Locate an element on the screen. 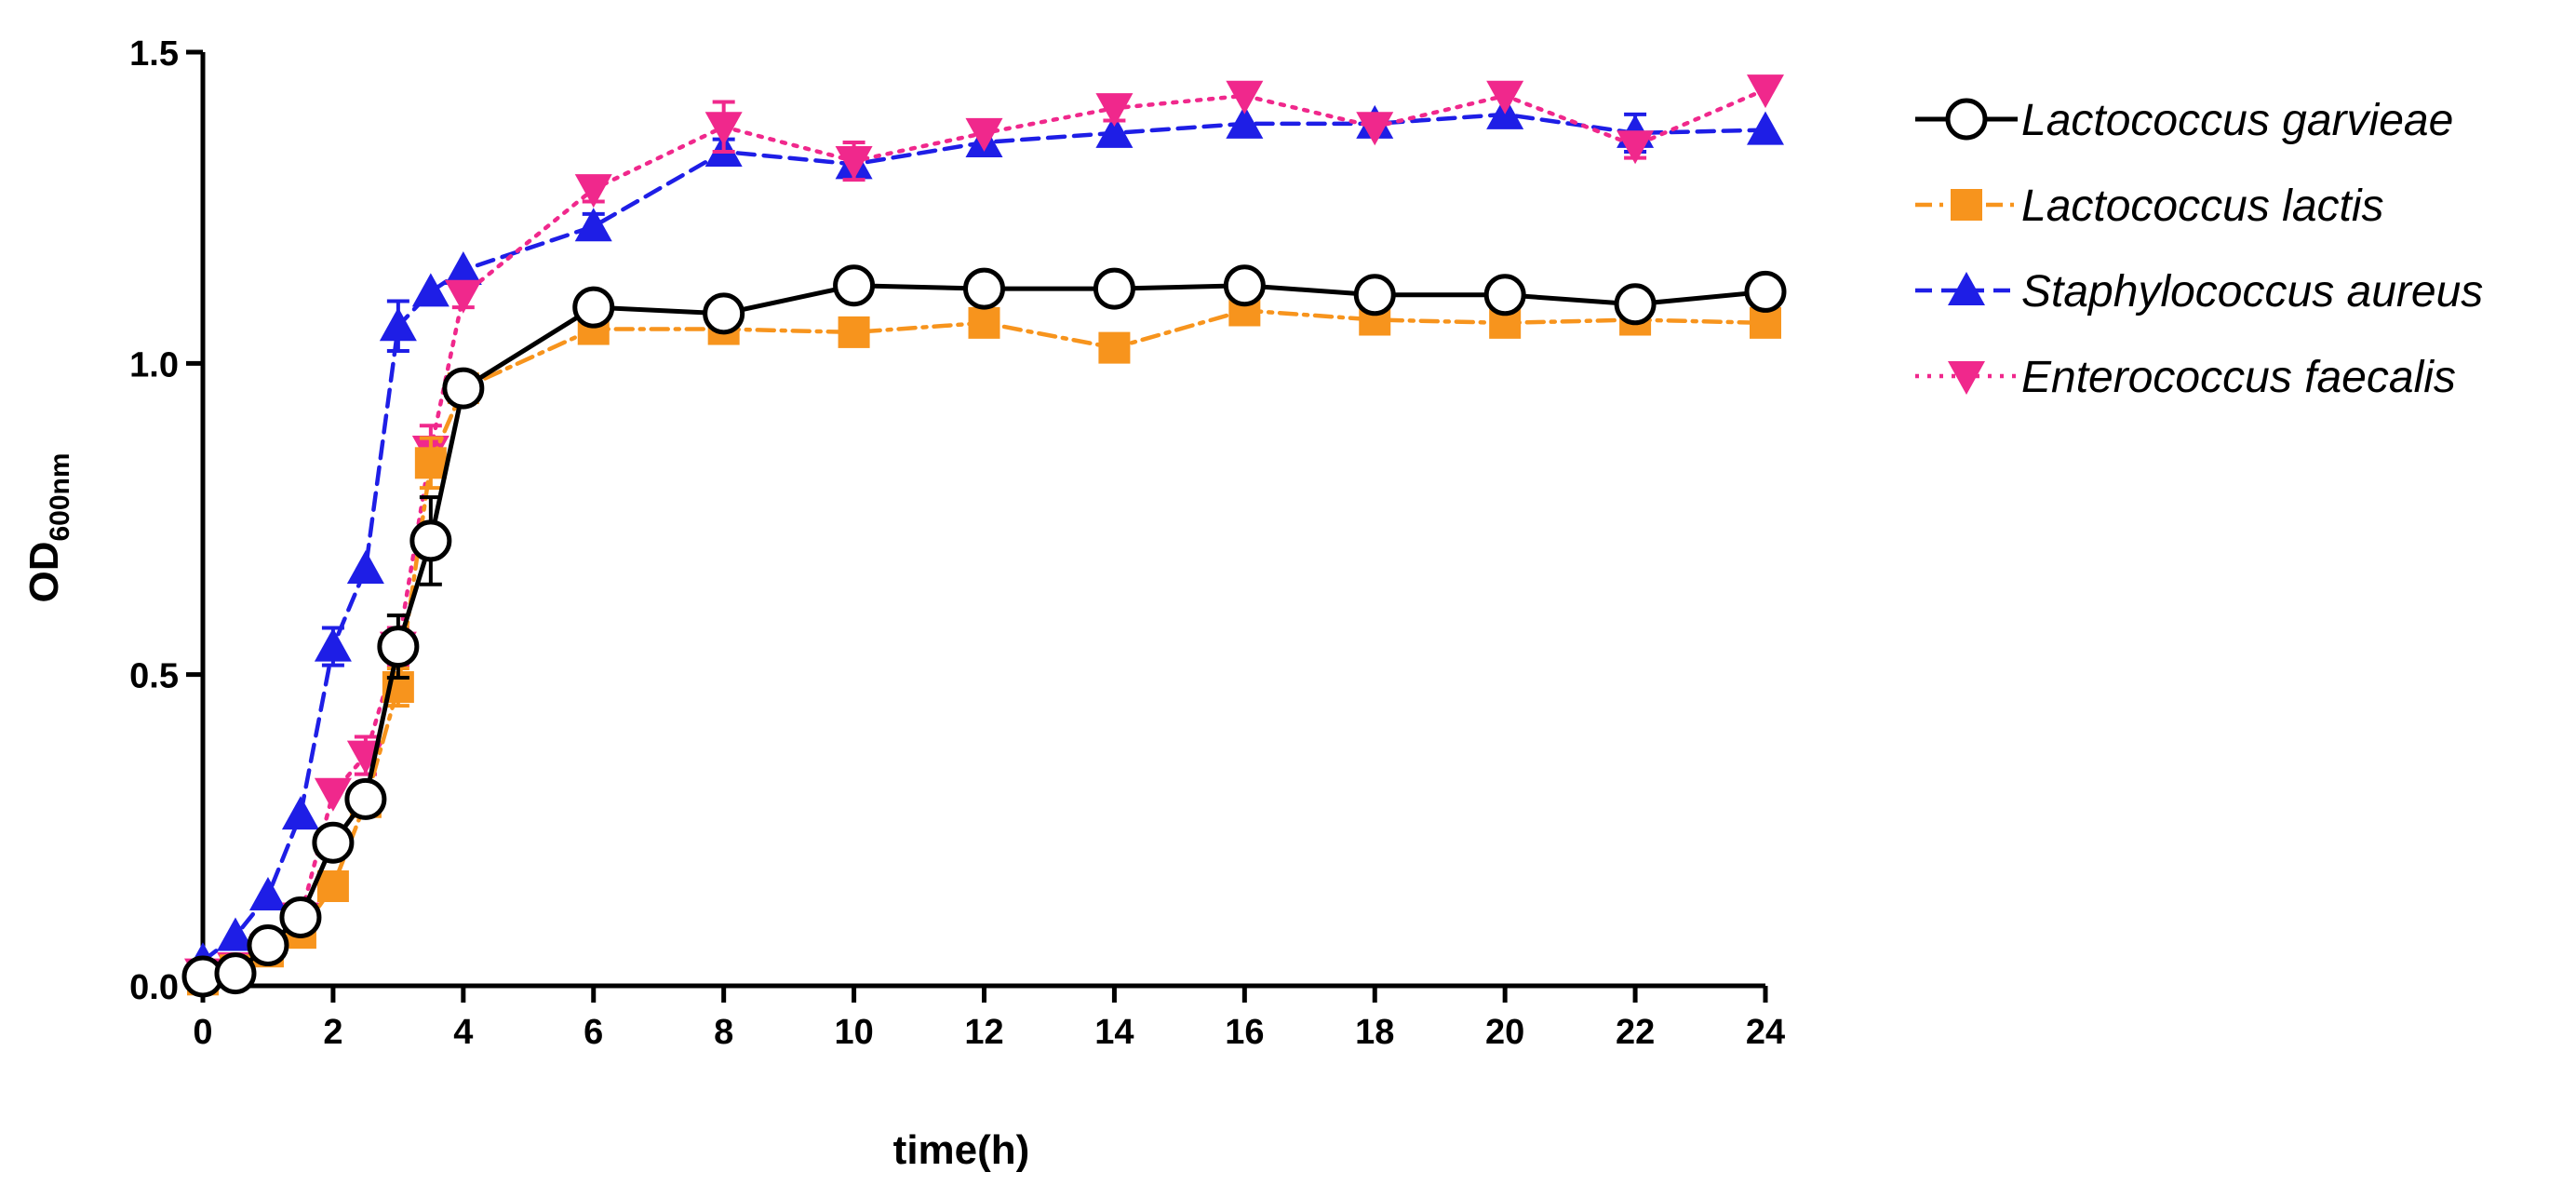  y-tick-label: 1.0 is located at coordinates (154, 364).